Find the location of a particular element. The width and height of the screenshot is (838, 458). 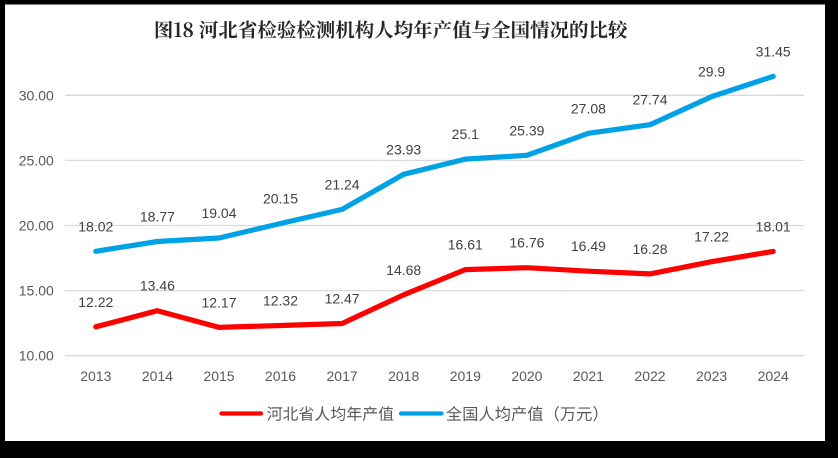

svg-text: 12.17 is located at coordinates (218, 302).